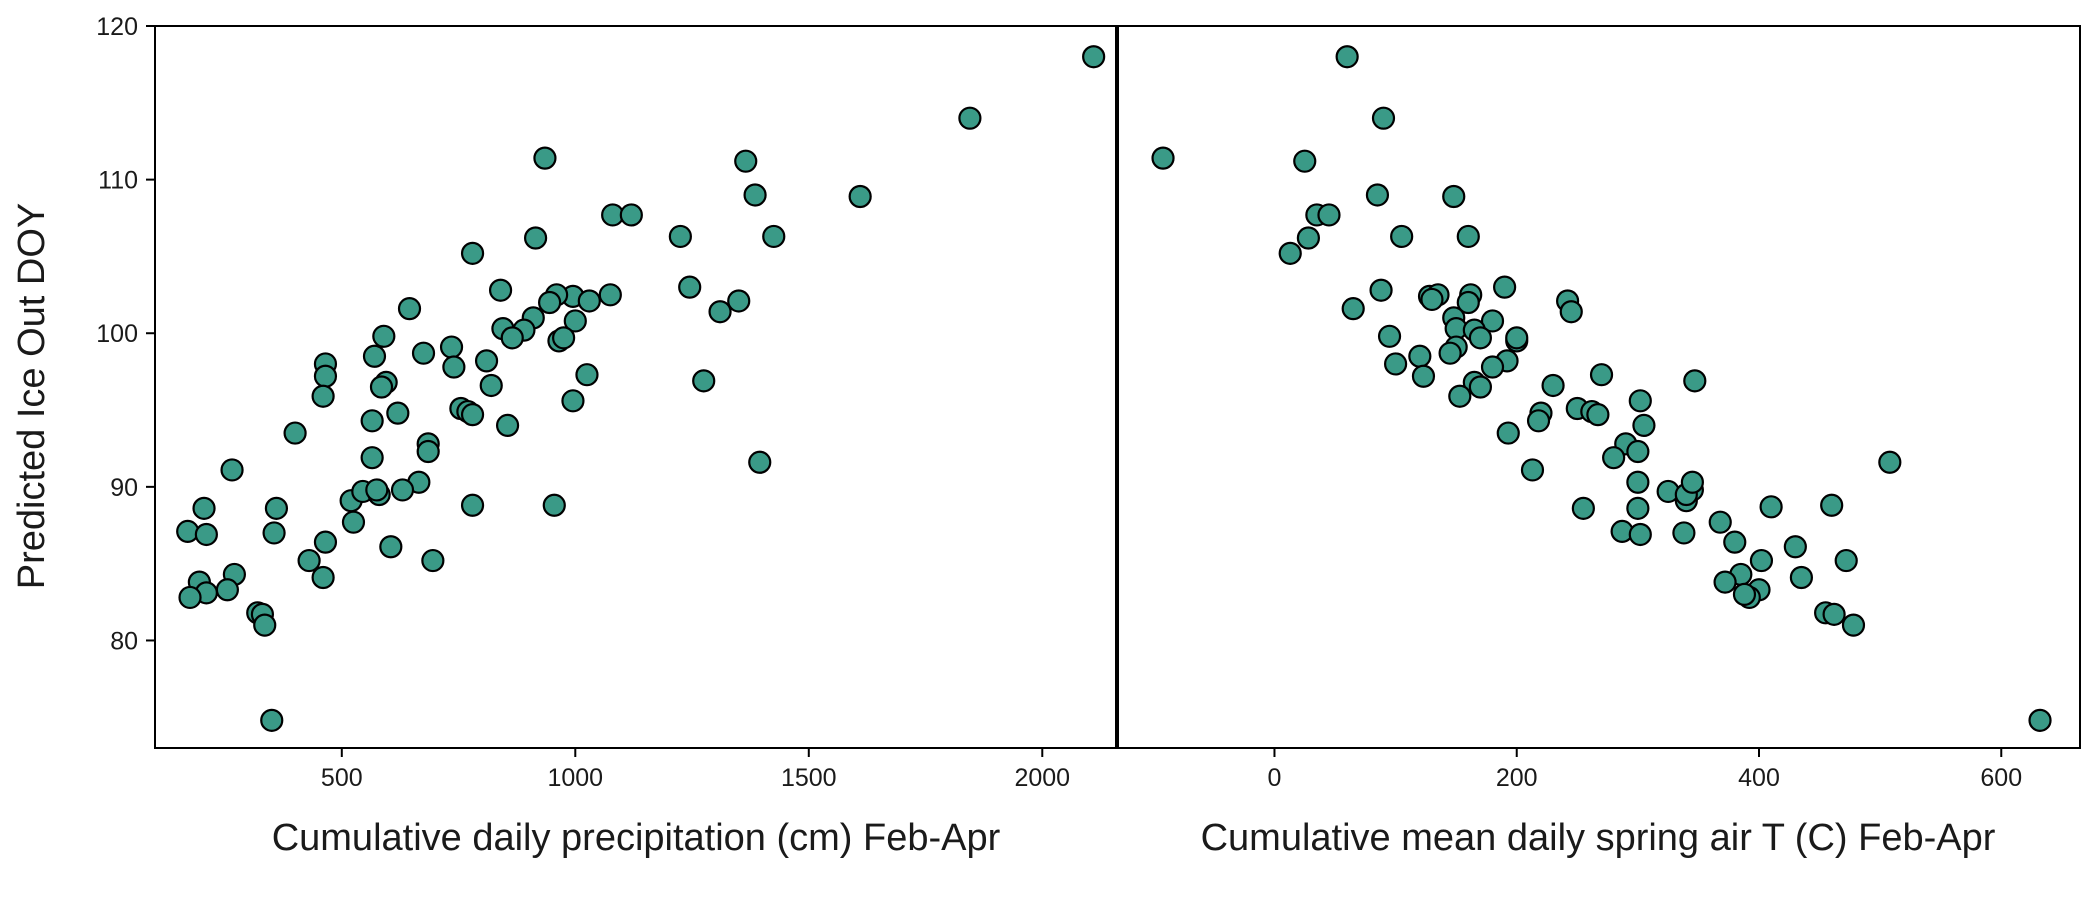 This screenshot has width=2100, height=900. What do you see at coordinates (695, 770) in the screenshot?
I see `precipitation-x-axis: 500 1000 1500 2000` at bounding box center [695, 770].